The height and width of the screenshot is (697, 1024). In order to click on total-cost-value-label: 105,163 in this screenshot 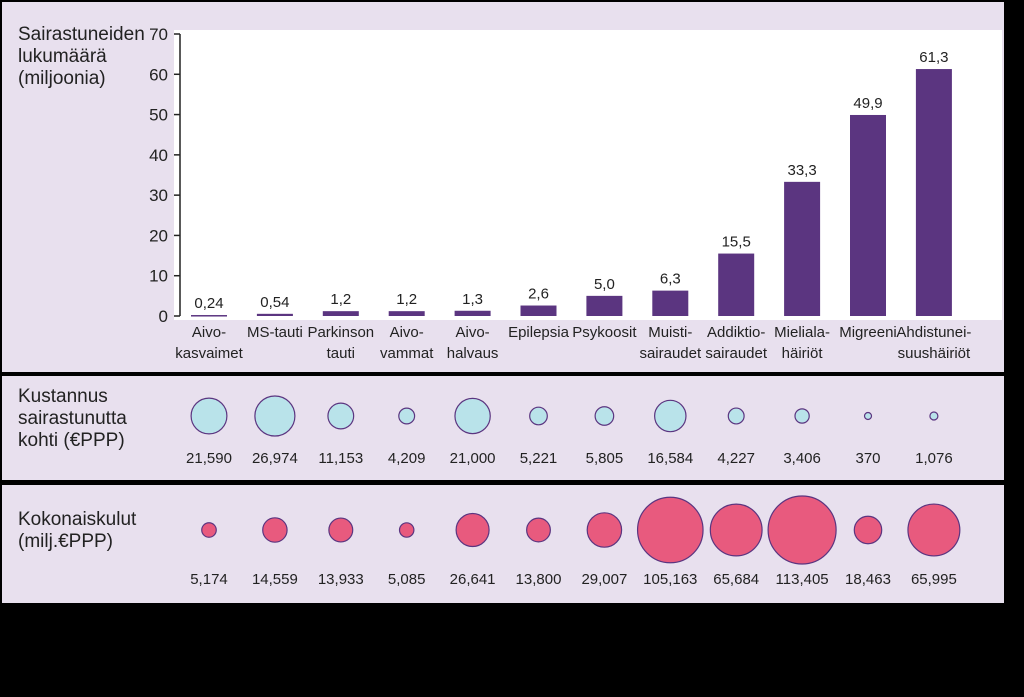, I will do `click(670, 579)`.